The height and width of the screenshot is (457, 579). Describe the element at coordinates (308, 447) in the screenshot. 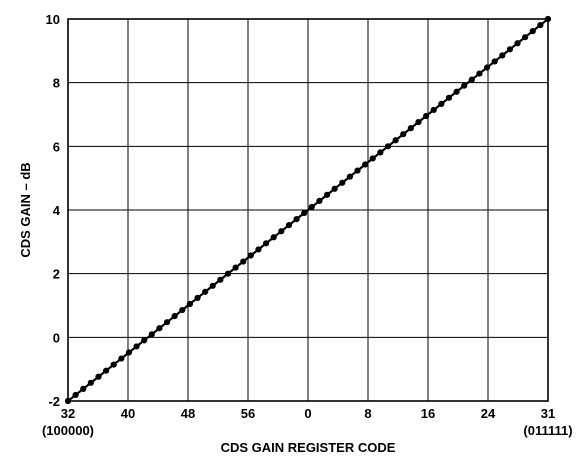

I see `x-axis-title: CDS GAIN REGISTER CODE` at that location.